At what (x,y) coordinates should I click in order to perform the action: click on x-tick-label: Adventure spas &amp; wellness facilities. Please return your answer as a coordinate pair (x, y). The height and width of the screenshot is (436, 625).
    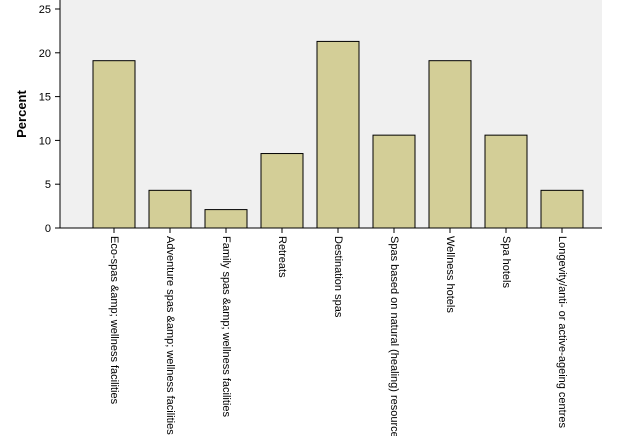
    Looking at the image, I should click on (170, 335).